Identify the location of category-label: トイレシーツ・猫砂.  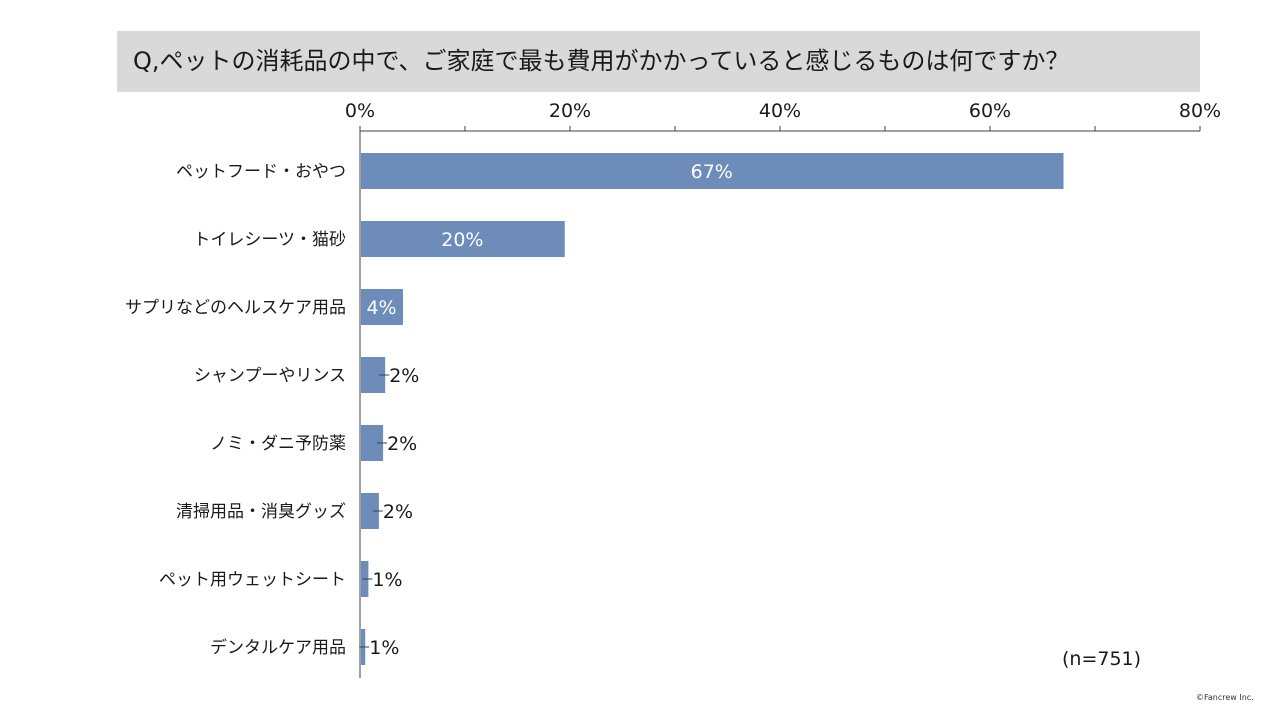
(269, 240).